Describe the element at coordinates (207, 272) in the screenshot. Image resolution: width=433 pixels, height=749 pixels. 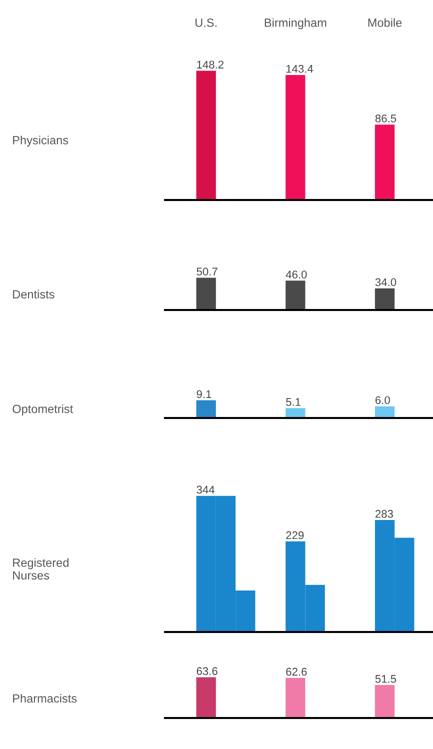
I see `data-label: 50.7` at that location.